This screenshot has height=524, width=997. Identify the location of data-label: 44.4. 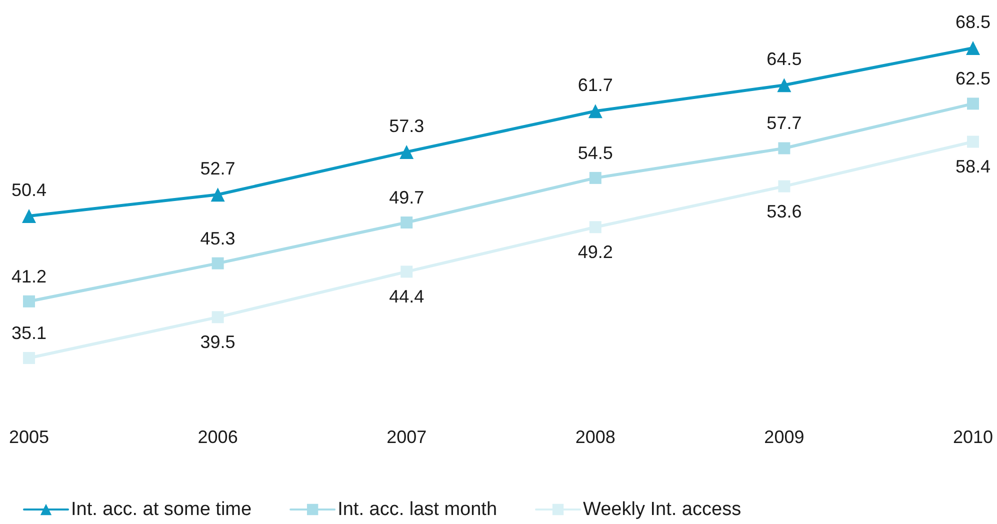
(406, 296).